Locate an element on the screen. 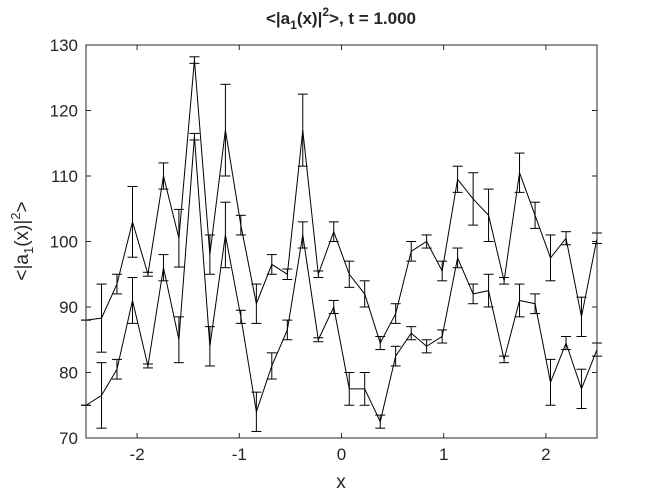 The width and height of the screenshot is (660, 500). title-part: (x)| is located at coordinates (310, 18).